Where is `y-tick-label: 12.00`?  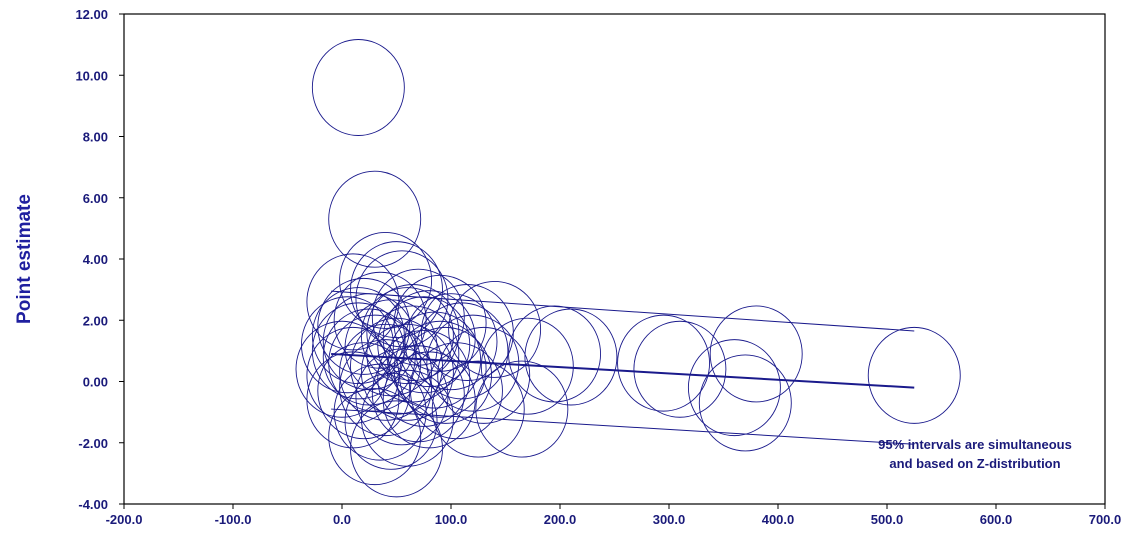 y-tick-label: 12.00 is located at coordinates (91, 14).